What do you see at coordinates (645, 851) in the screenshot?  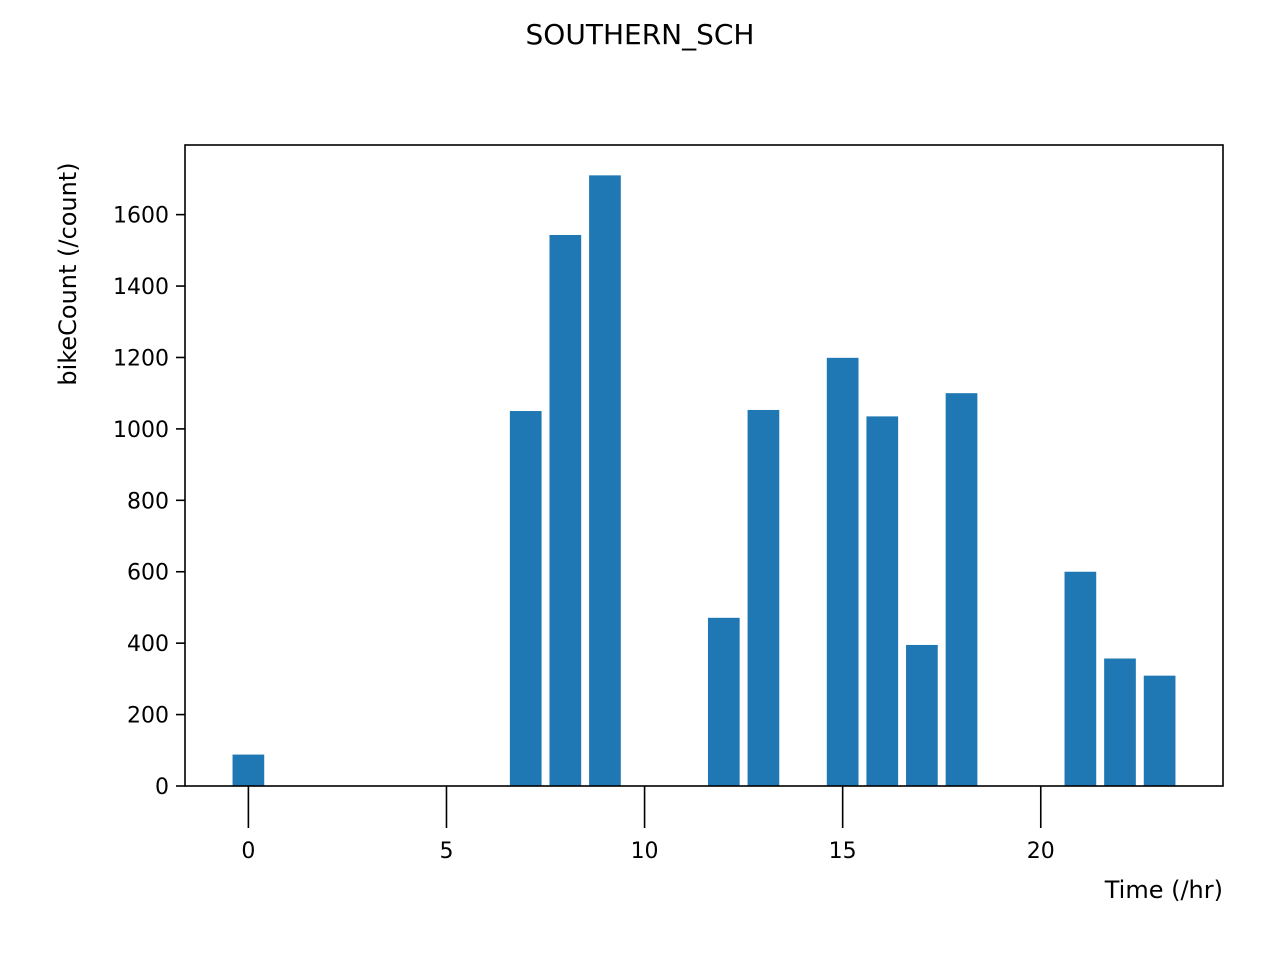 I see `x-tick-label: 10` at bounding box center [645, 851].